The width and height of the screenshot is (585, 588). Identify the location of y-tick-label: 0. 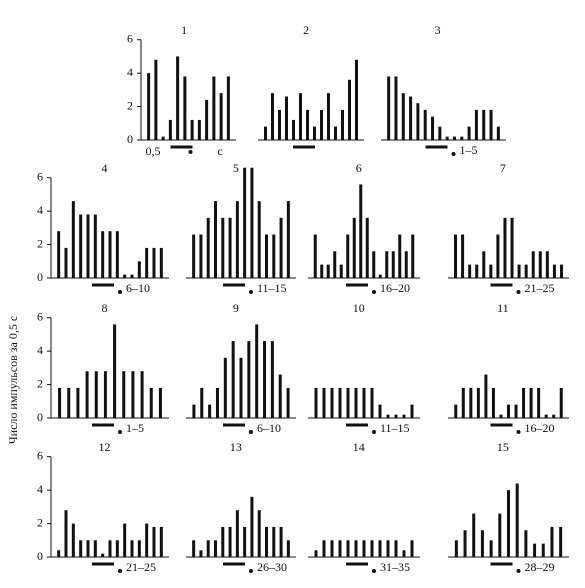
(130, 139).